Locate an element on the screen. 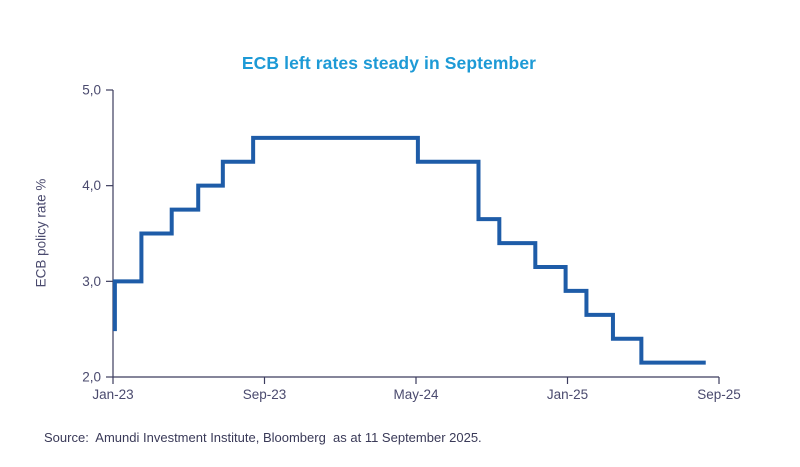 This screenshot has height=467, width=800. chart-title: ECB left rates steady in September is located at coordinates (389, 63).